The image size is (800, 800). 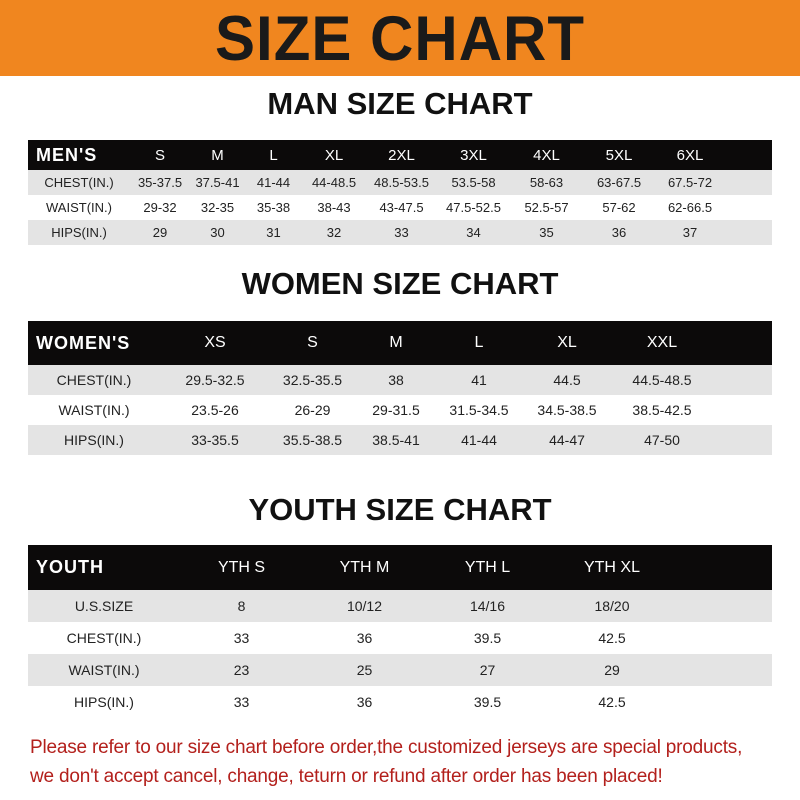 I want to click on table-cell: L, so click(x=479, y=342).